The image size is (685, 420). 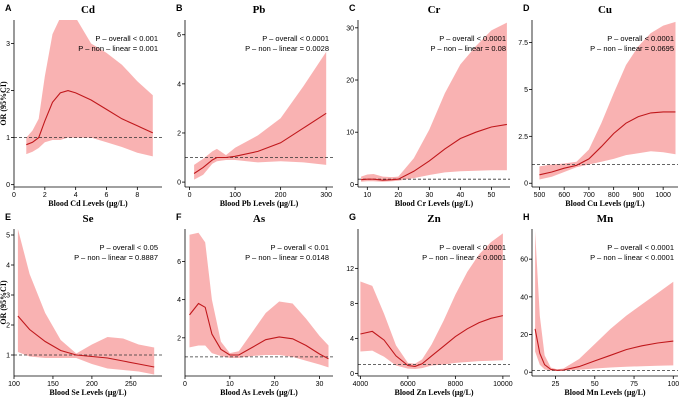 What do you see at coordinates (107, 195) in the screenshot?
I see `x-tick-label: 6` at bounding box center [107, 195].